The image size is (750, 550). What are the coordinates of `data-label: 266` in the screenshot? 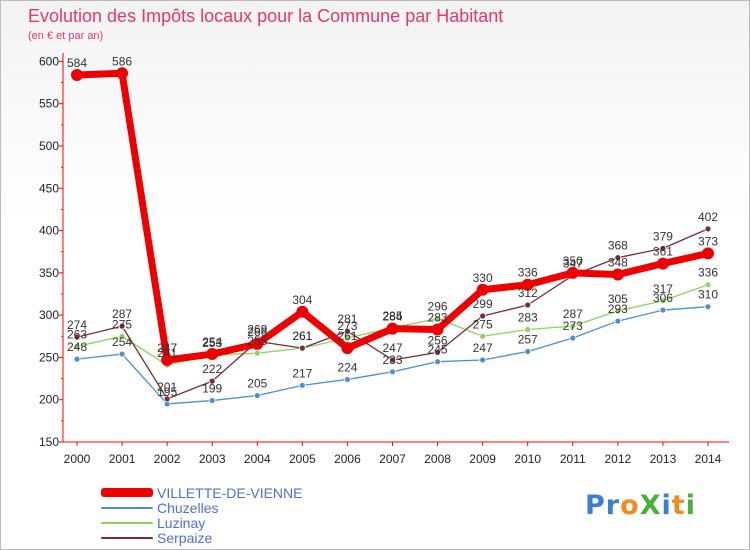 It's located at (257, 332).